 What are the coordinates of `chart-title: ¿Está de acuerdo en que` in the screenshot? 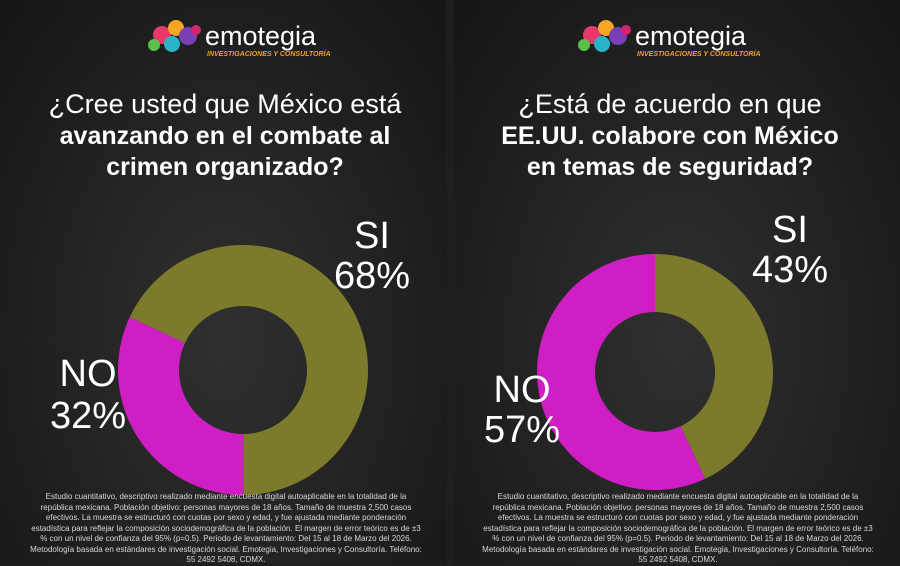 It's located at (669, 104).